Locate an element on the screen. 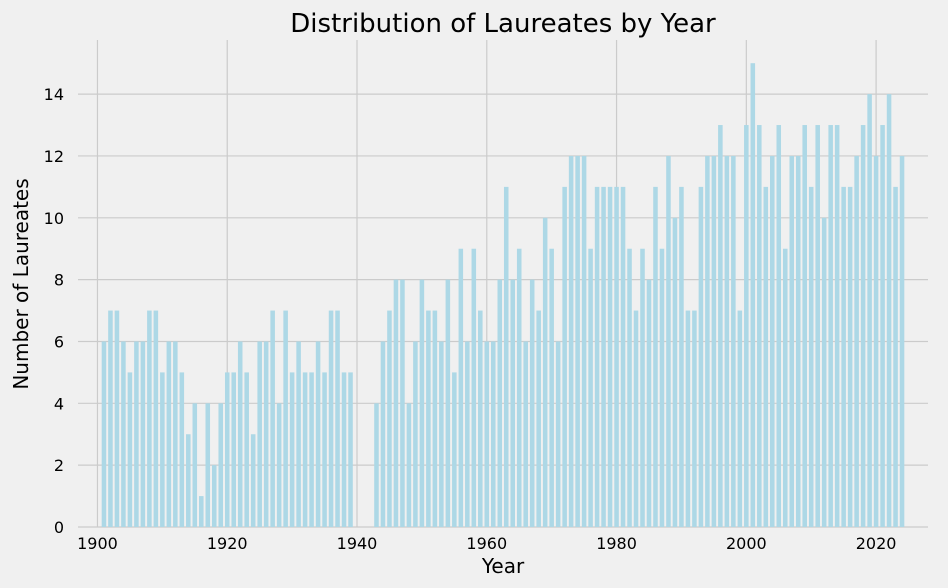  y-tick-label: 6 is located at coordinates (59, 341).